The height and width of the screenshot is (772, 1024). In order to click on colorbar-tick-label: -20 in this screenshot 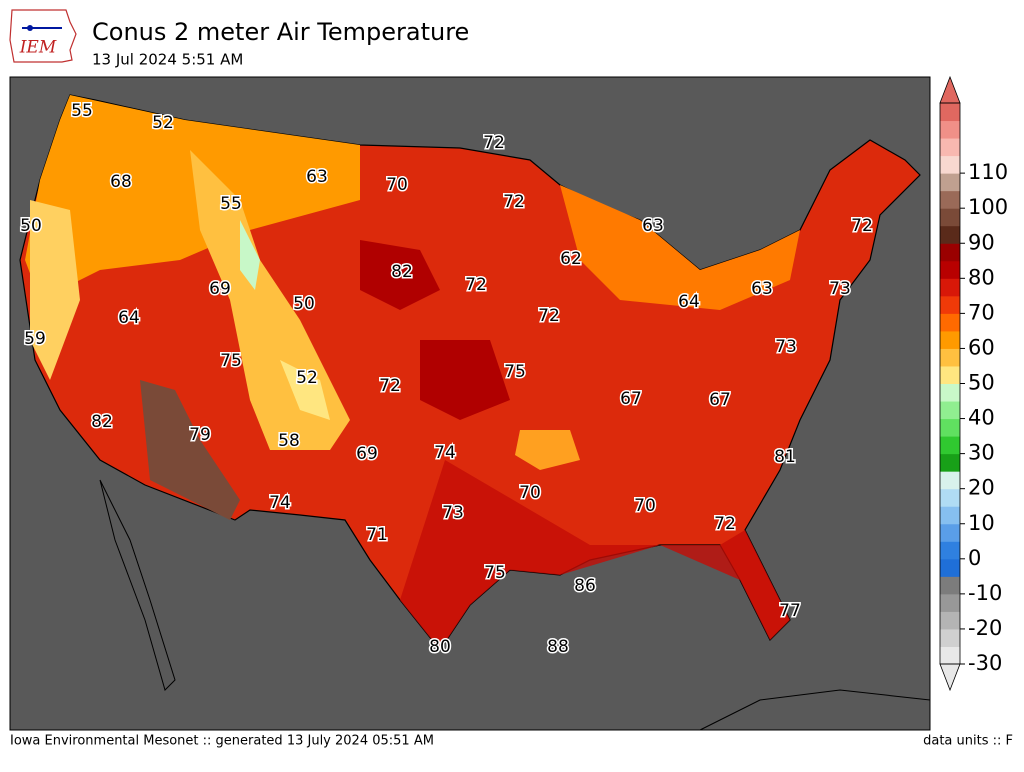, I will do `click(985, 628)`.